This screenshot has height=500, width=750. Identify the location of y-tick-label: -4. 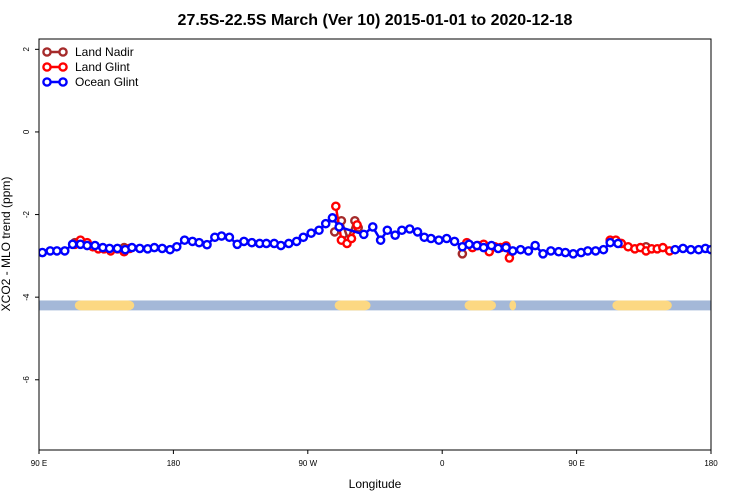
(26, 297).